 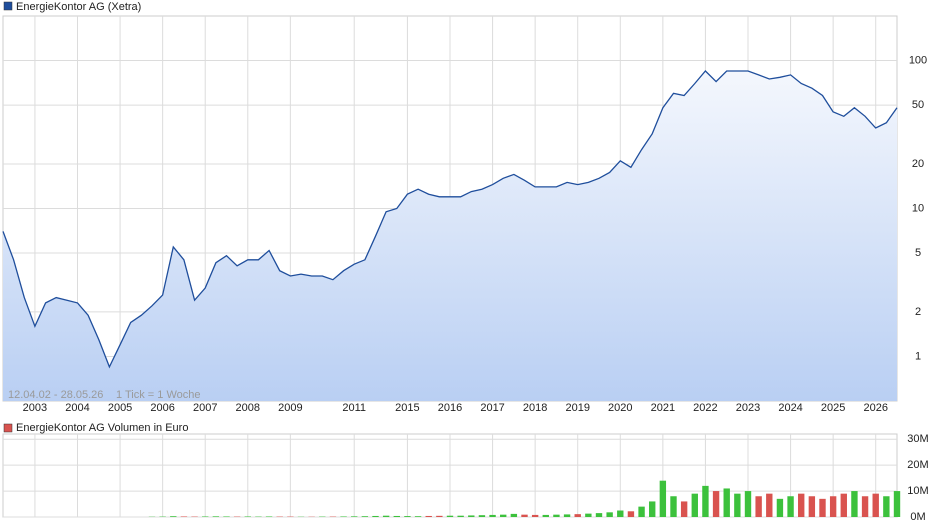 I want to click on x-tick-label: 2009, so click(x=290, y=408).